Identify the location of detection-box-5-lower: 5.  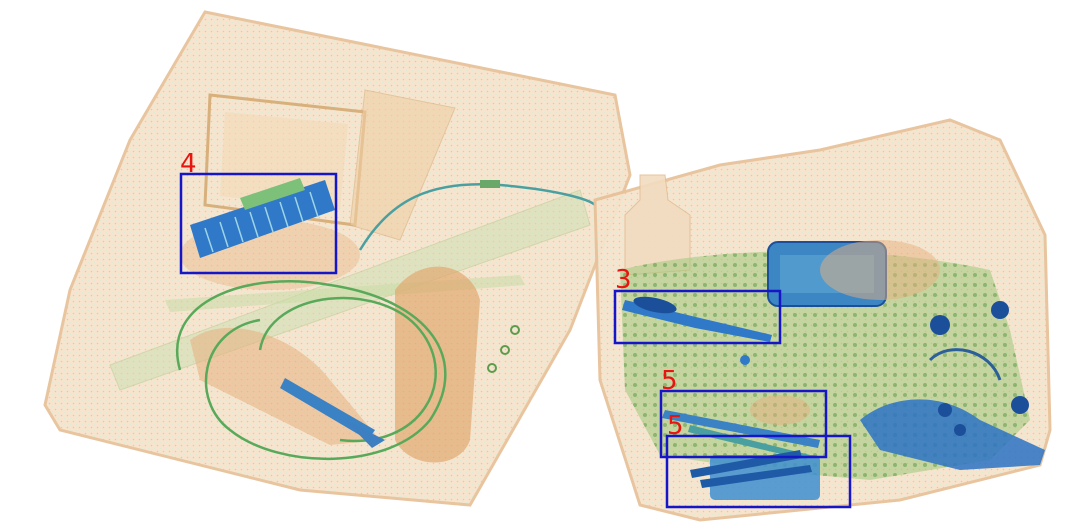
(758, 460).